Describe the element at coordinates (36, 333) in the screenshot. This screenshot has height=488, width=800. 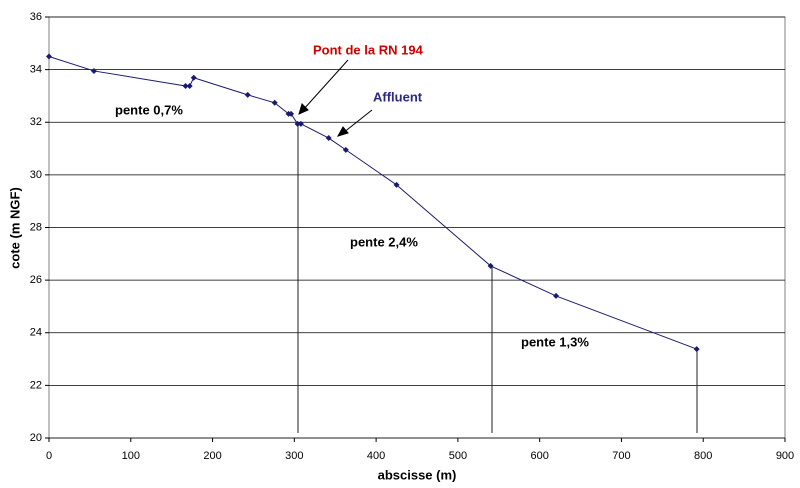
I see `y-tick-label: 24` at that location.